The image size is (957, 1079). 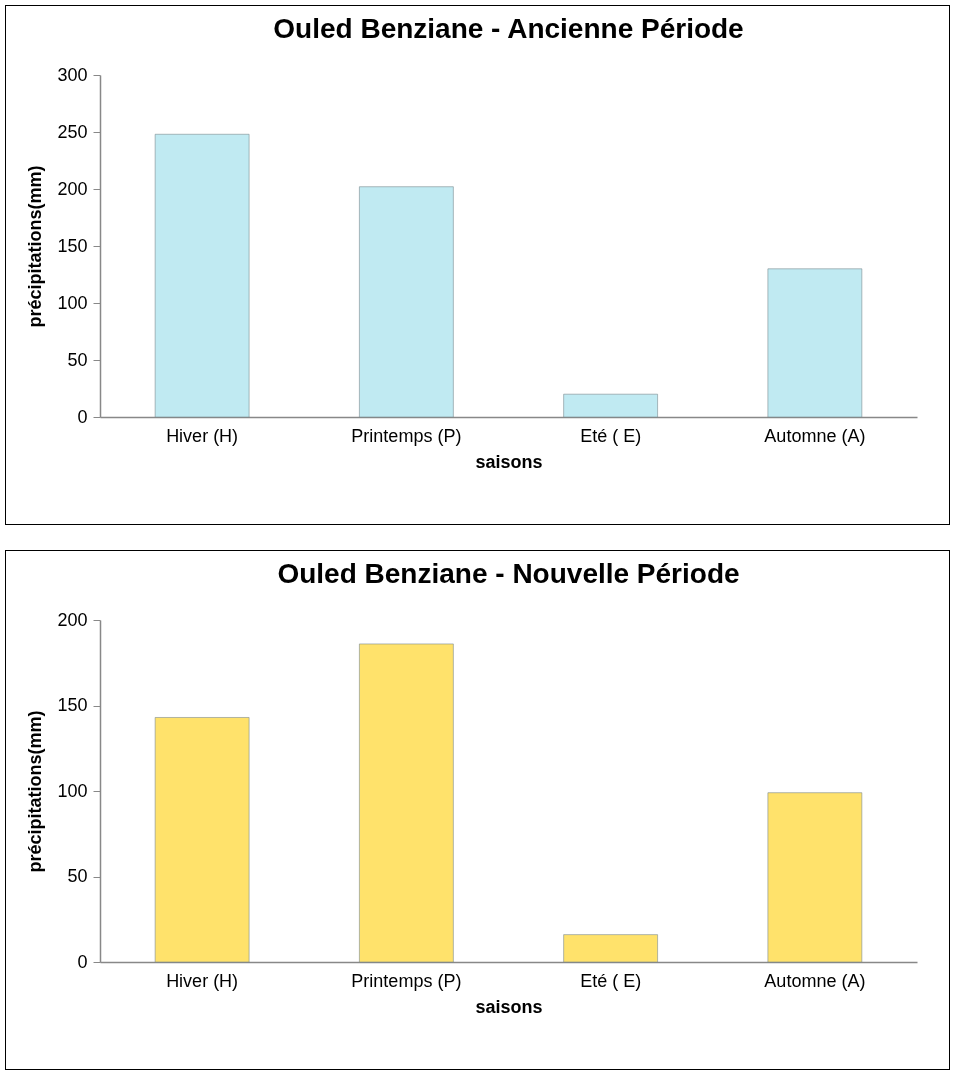 What do you see at coordinates (508, 28) in the screenshot?
I see `chart-title: Ouled Benziane - Ancienne Période` at bounding box center [508, 28].